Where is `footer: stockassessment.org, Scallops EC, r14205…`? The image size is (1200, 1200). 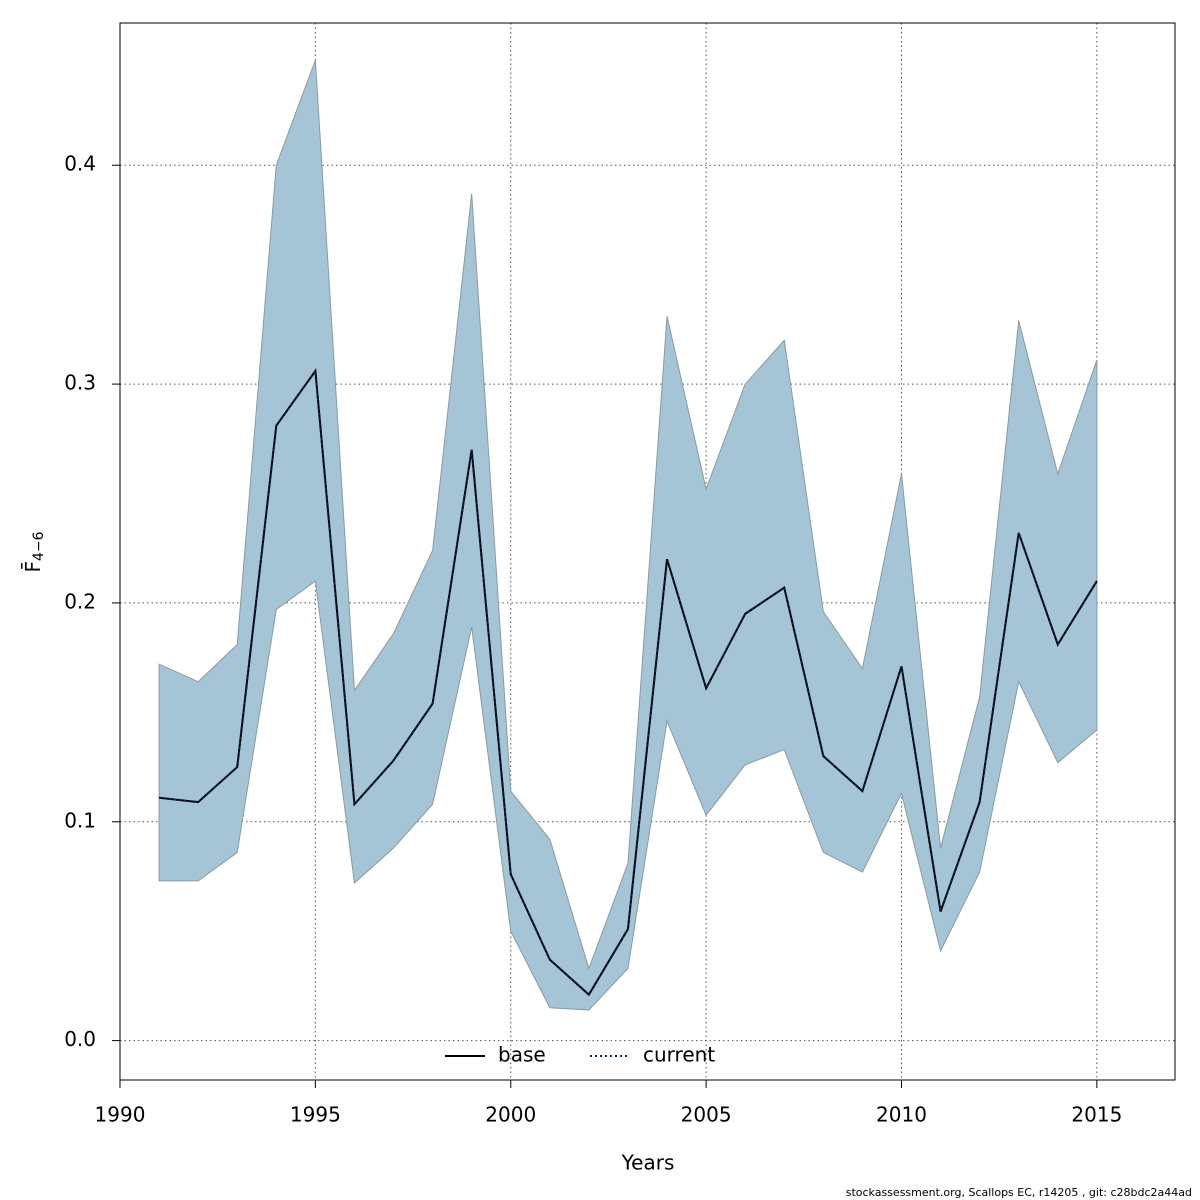 footer: stockassessment.org, Scallops EC, r14205… is located at coordinates (1019, 1192).